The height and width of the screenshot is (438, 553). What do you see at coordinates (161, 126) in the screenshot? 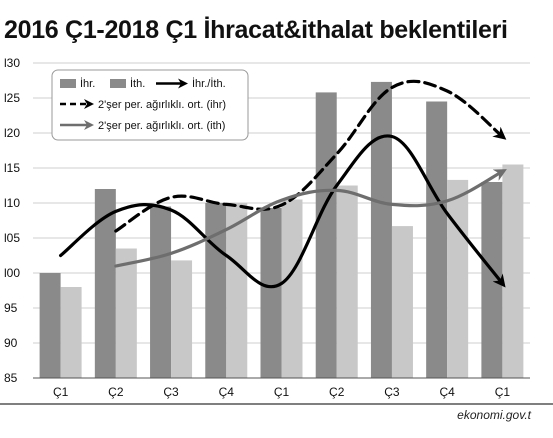
I see `legend-label-avg-ith: 2'şer per. ağırlıklı. ort. (ith)` at bounding box center [161, 126].